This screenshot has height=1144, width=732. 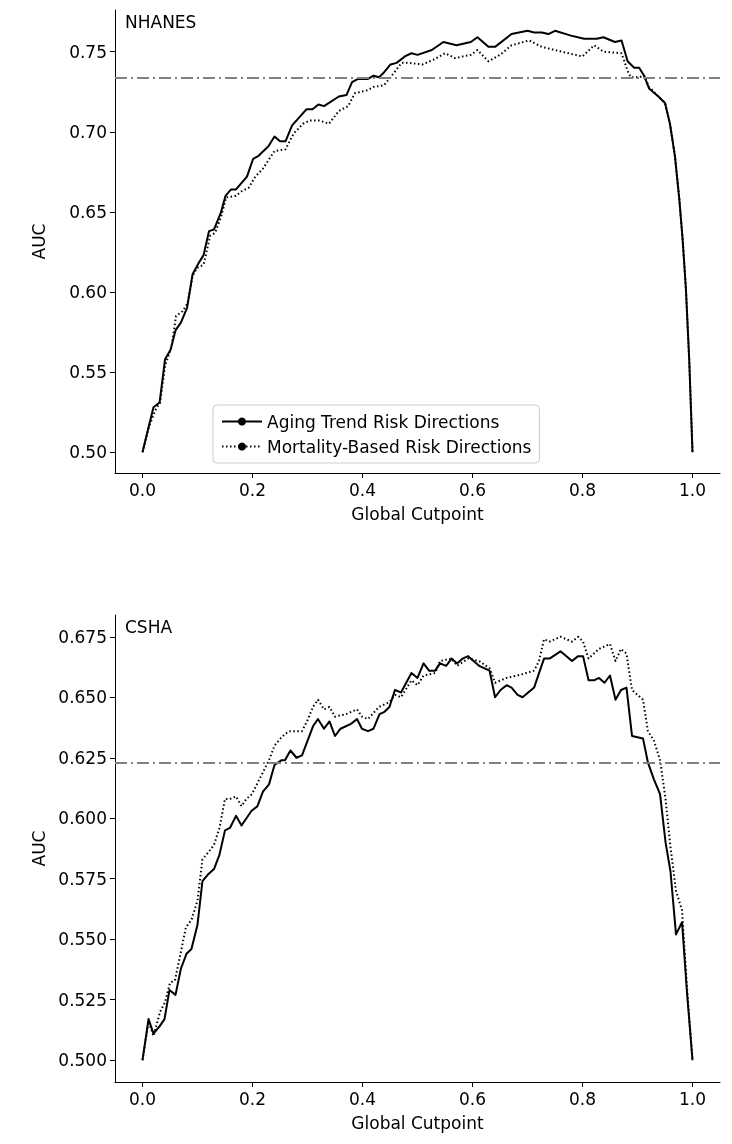 I want to click on y-tick-label: 0.75, so click(x=88, y=51).